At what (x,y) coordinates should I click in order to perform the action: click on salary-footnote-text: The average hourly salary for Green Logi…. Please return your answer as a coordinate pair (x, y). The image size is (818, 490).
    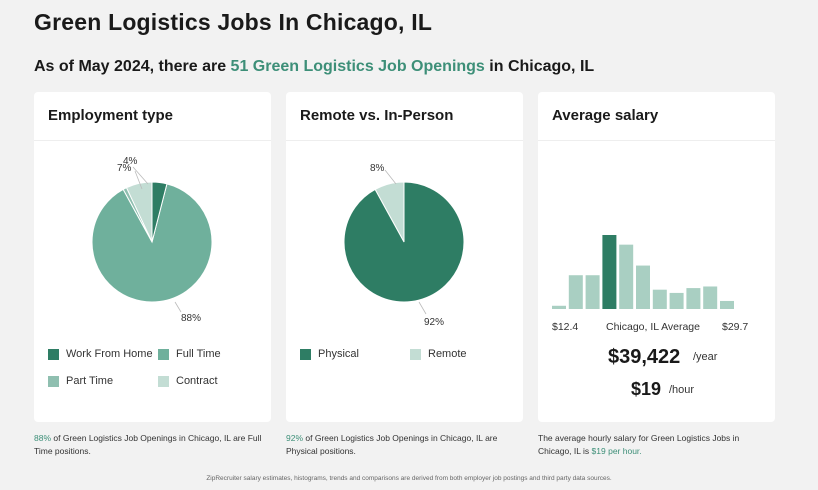
    Looking at the image, I should click on (639, 444).